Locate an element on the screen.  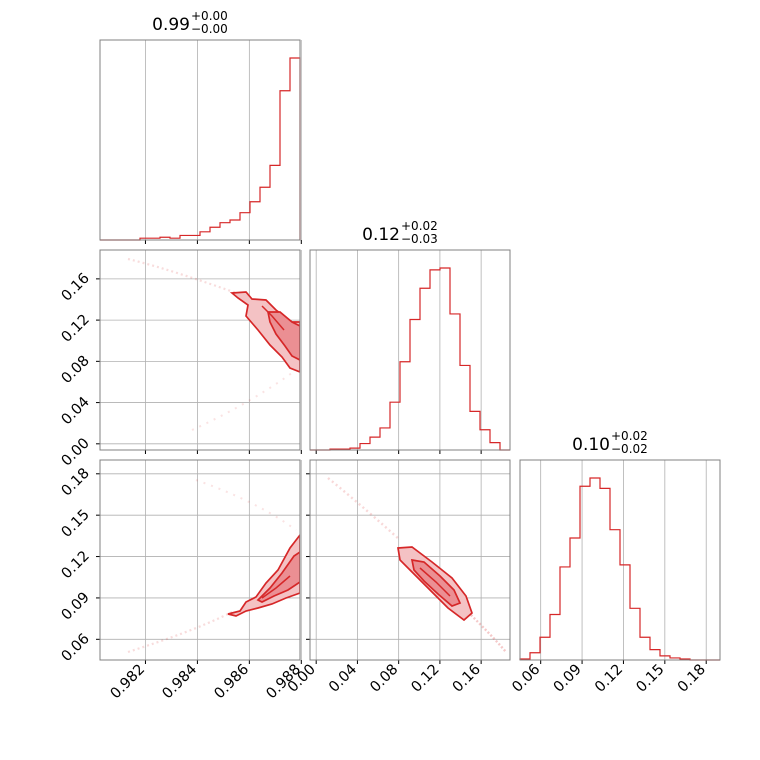
panel-frame-r2c1 is located at coordinates (410, 560).